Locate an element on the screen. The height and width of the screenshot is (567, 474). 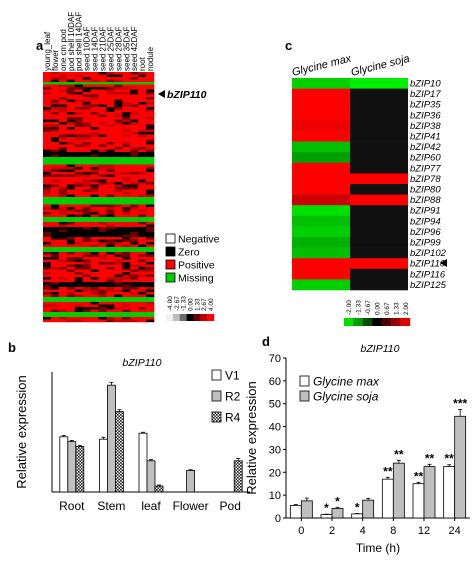
gene-label: bZIP77 is located at coordinates (425, 168).